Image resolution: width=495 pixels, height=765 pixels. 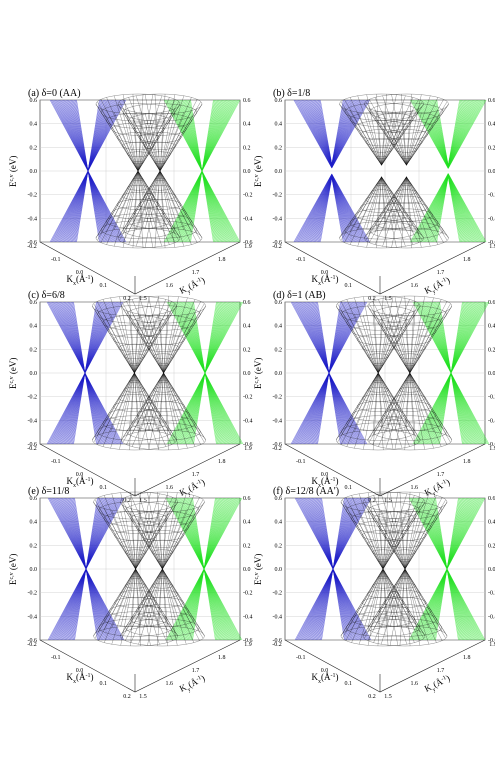 What do you see at coordinates (491, 125) in the screenshot?
I see `y-tick-right: 0.4` at bounding box center [491, 125].